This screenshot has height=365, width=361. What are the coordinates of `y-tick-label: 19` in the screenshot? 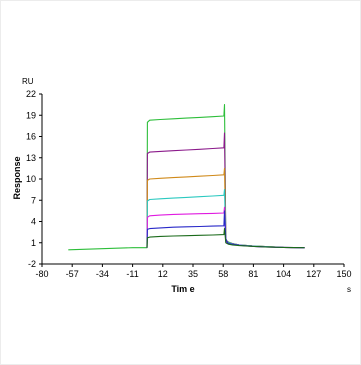 It's located at (31, 115).